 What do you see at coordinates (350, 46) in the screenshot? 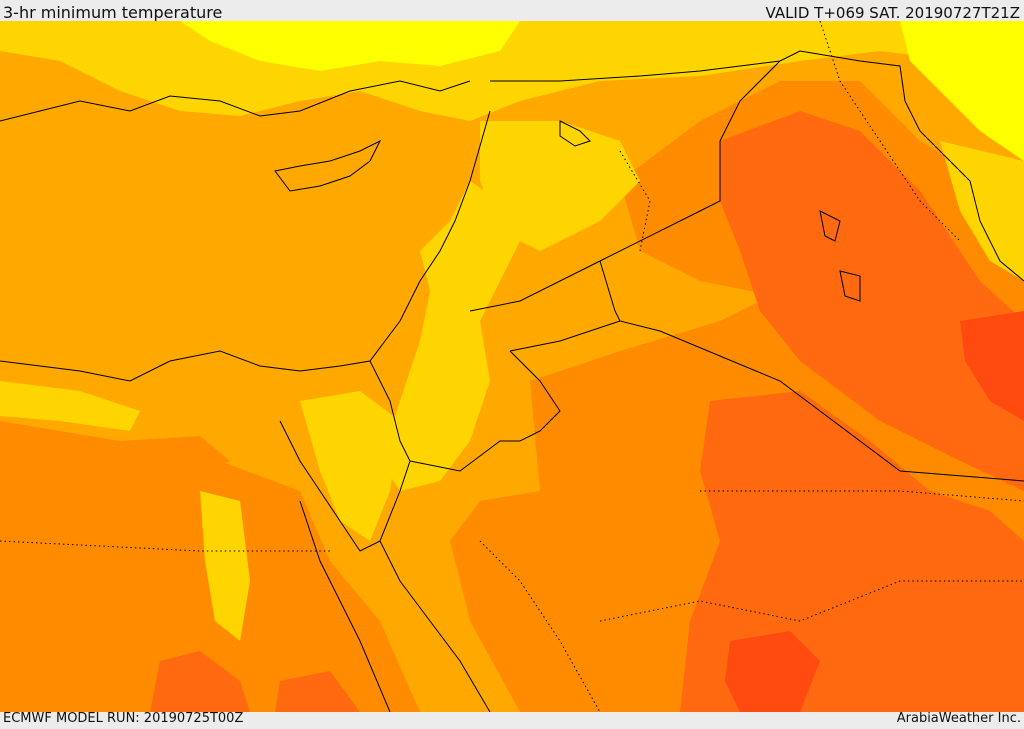
I see `temp-zone-turkey-cool` at bounding box center [350, 46].